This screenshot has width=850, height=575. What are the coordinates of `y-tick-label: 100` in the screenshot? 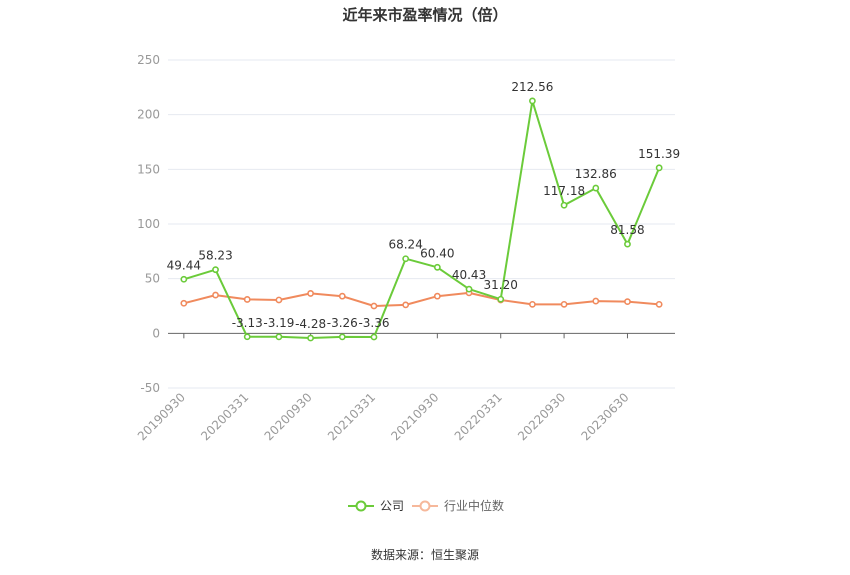 It's located at (148, 224).